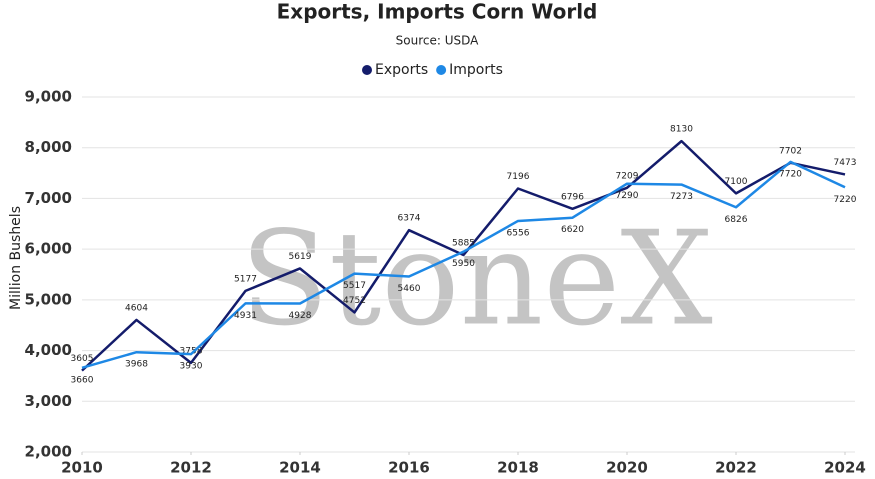 The image size is (875, 479). What do you see at coordinates (476, 70) in the screenshot?
I see `legend-label: Imports` at bounding box center [476, 70].